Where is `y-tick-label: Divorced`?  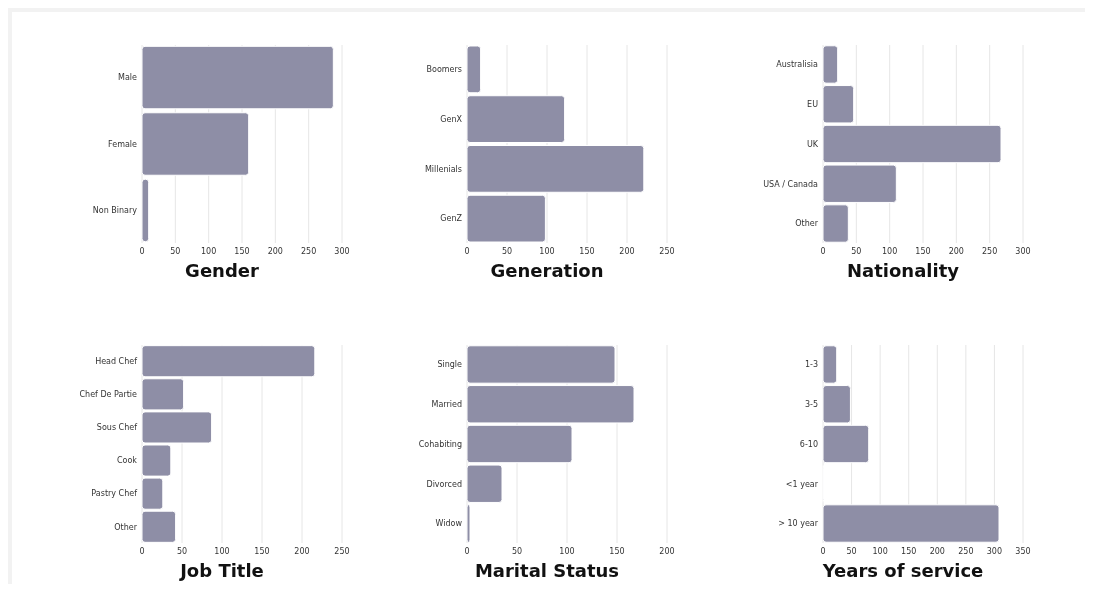 y-tick-label: Divorced is located at coordinates (444, 484).